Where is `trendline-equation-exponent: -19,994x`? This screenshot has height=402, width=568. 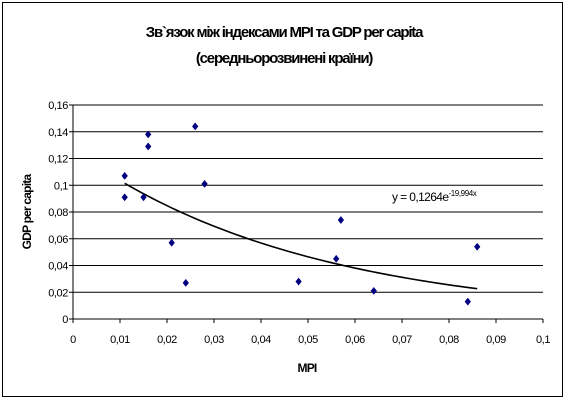
trendline-equation-exponent: -19,994x is located at coordinates (462, 193).